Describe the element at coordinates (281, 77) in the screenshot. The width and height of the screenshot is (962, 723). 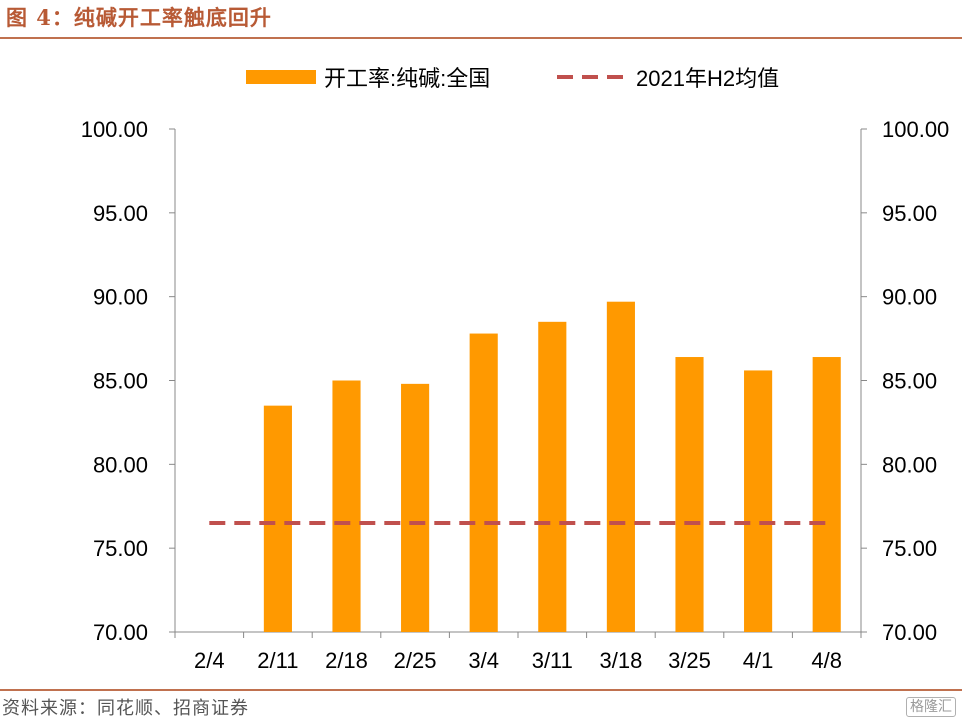
I see `legend-bar-swatch` at that location.